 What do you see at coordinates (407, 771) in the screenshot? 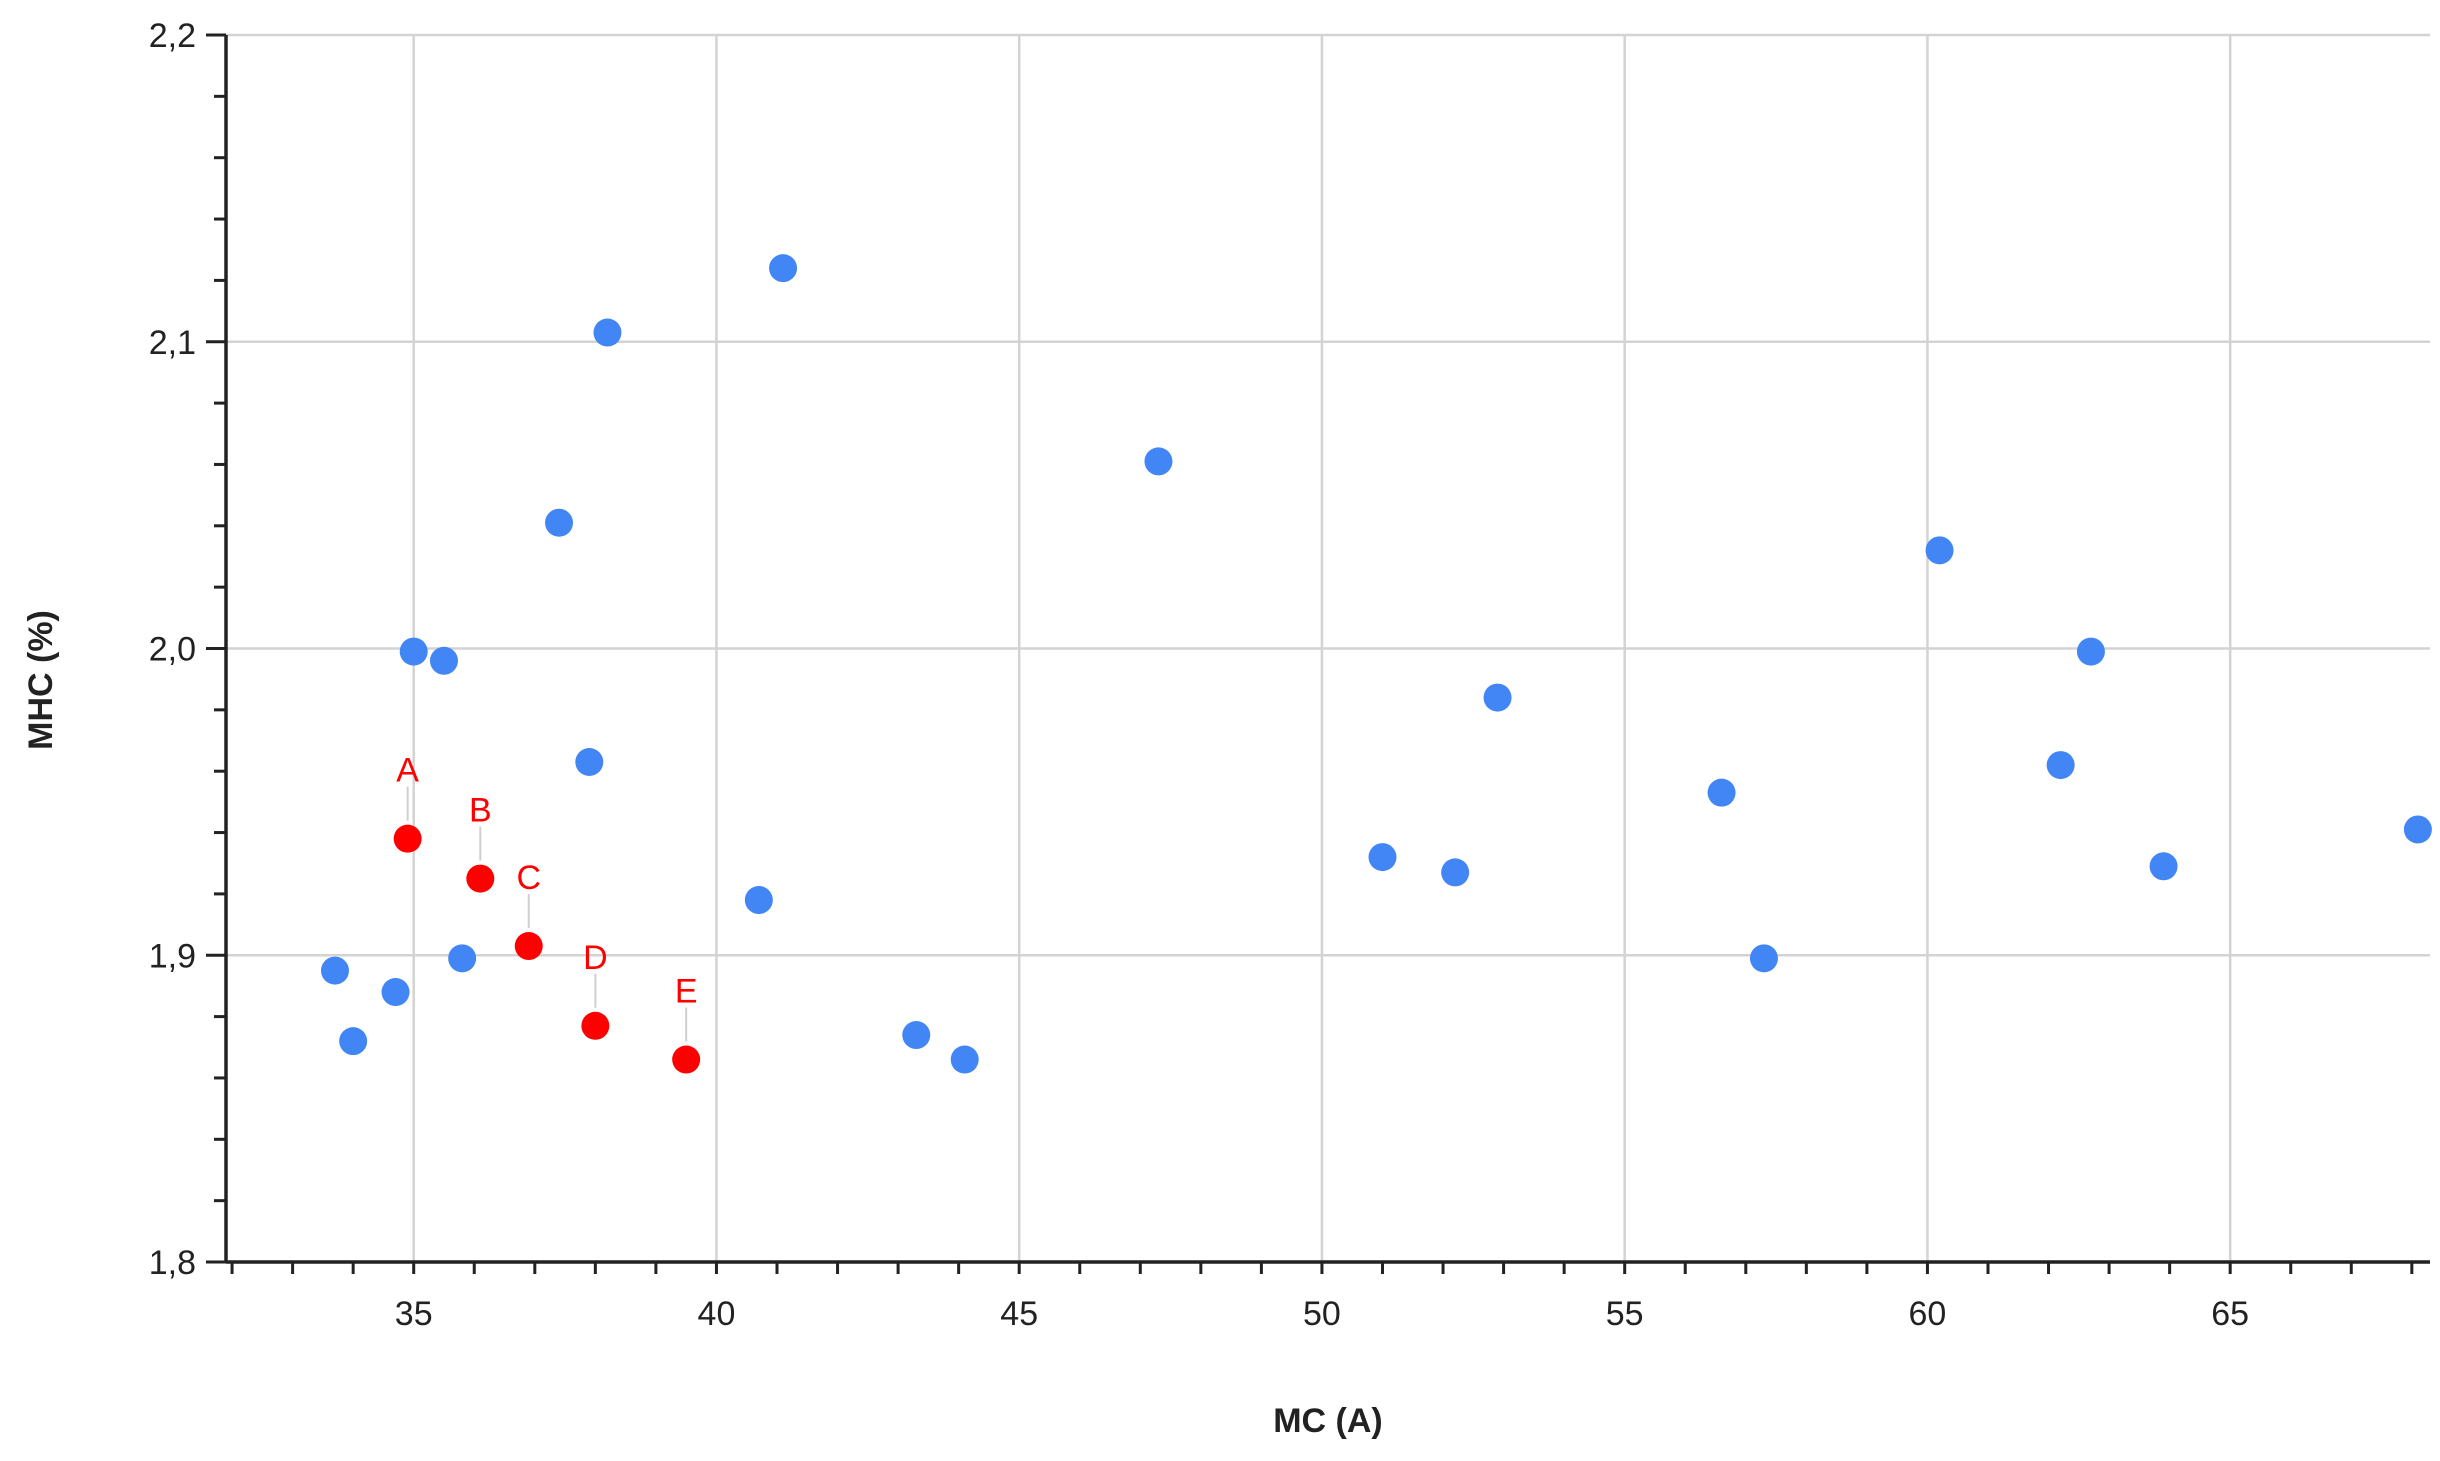
I see `point-label: A` at bounding box center [407, 771].